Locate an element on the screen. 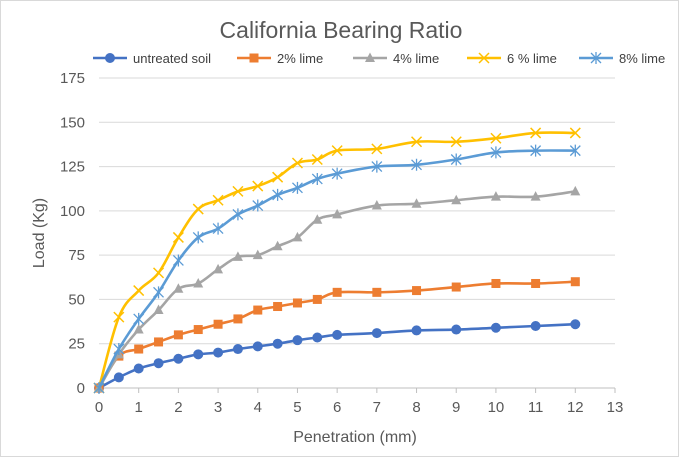 The image size is (679, 457). legend-label: untreated soil is located at coordinates (172, 58).